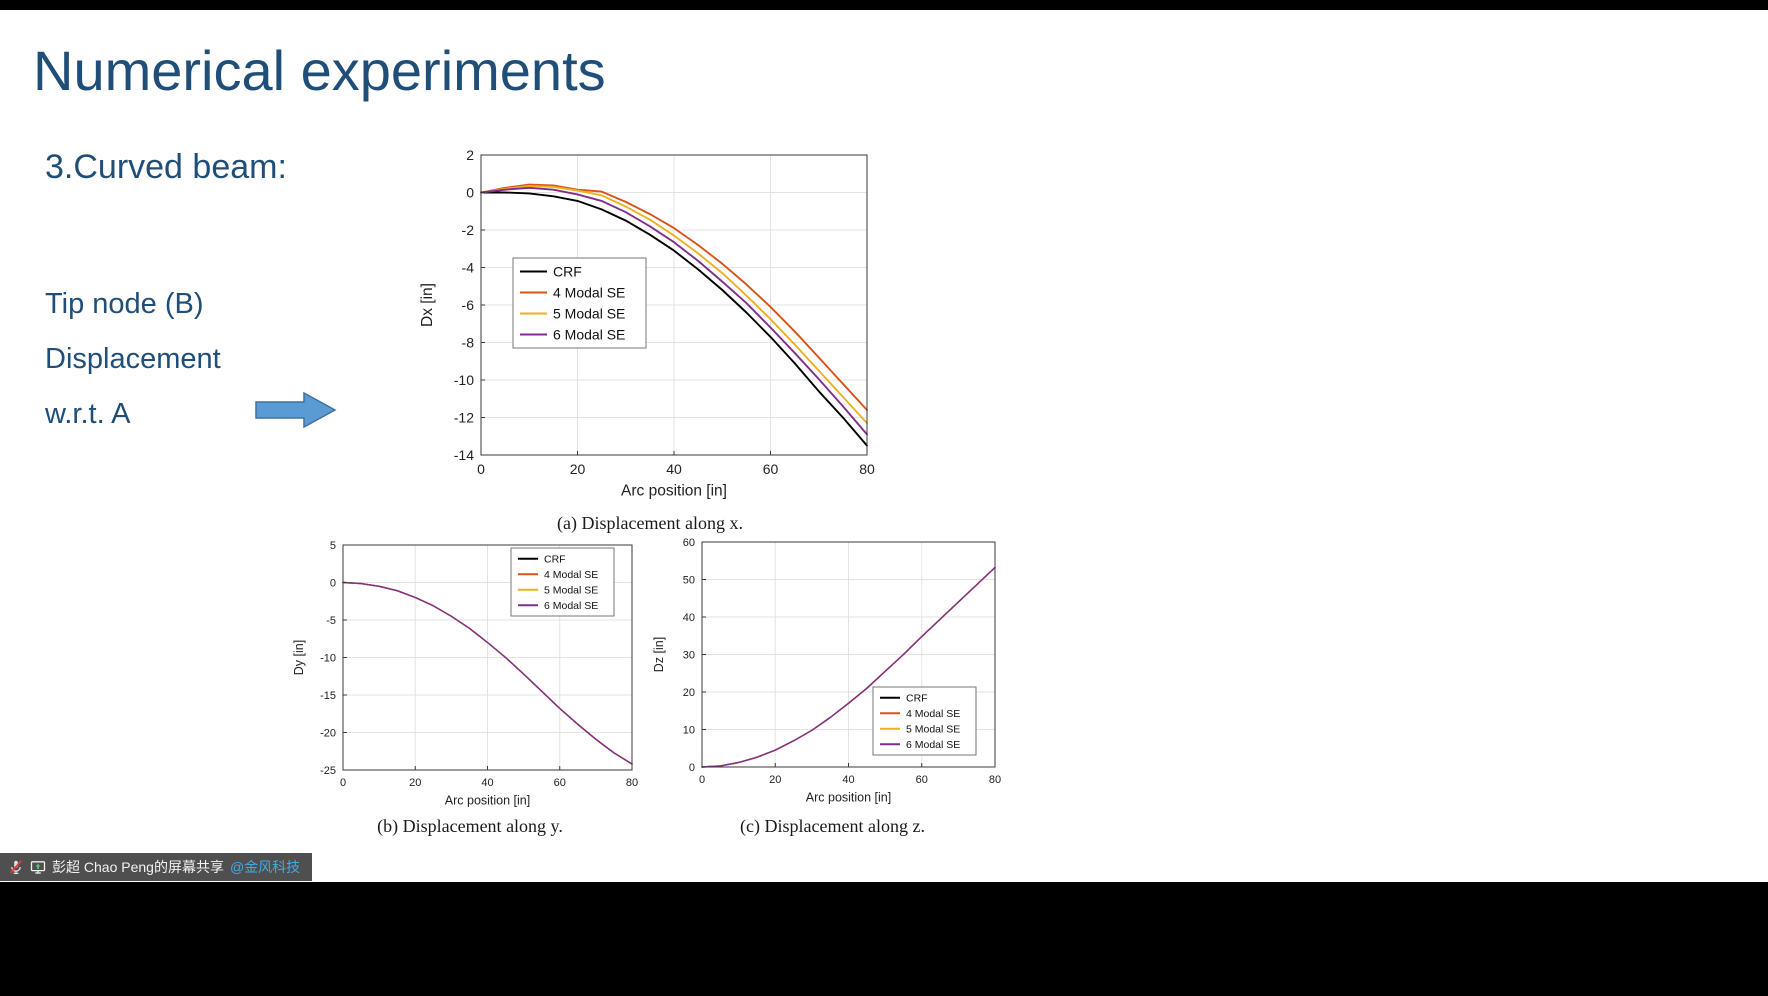  Describe the element at coordinates (124, 304) in the screenshot. I see `note-tip-node: Tip node (B)` at that location.